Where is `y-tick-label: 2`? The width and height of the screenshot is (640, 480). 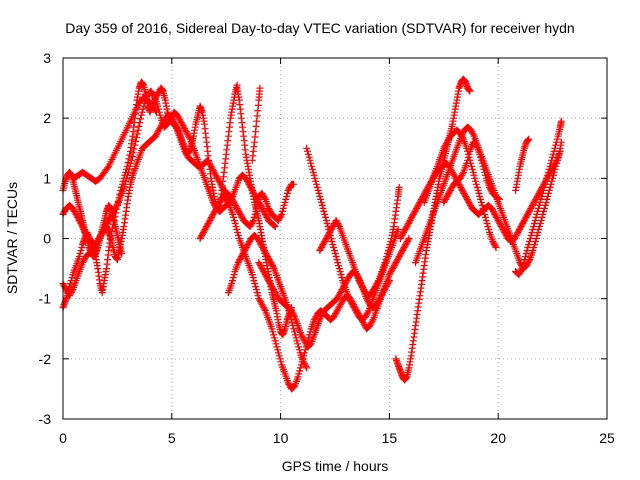 y-tick-label: 2 is located at coordinates (47, 118).